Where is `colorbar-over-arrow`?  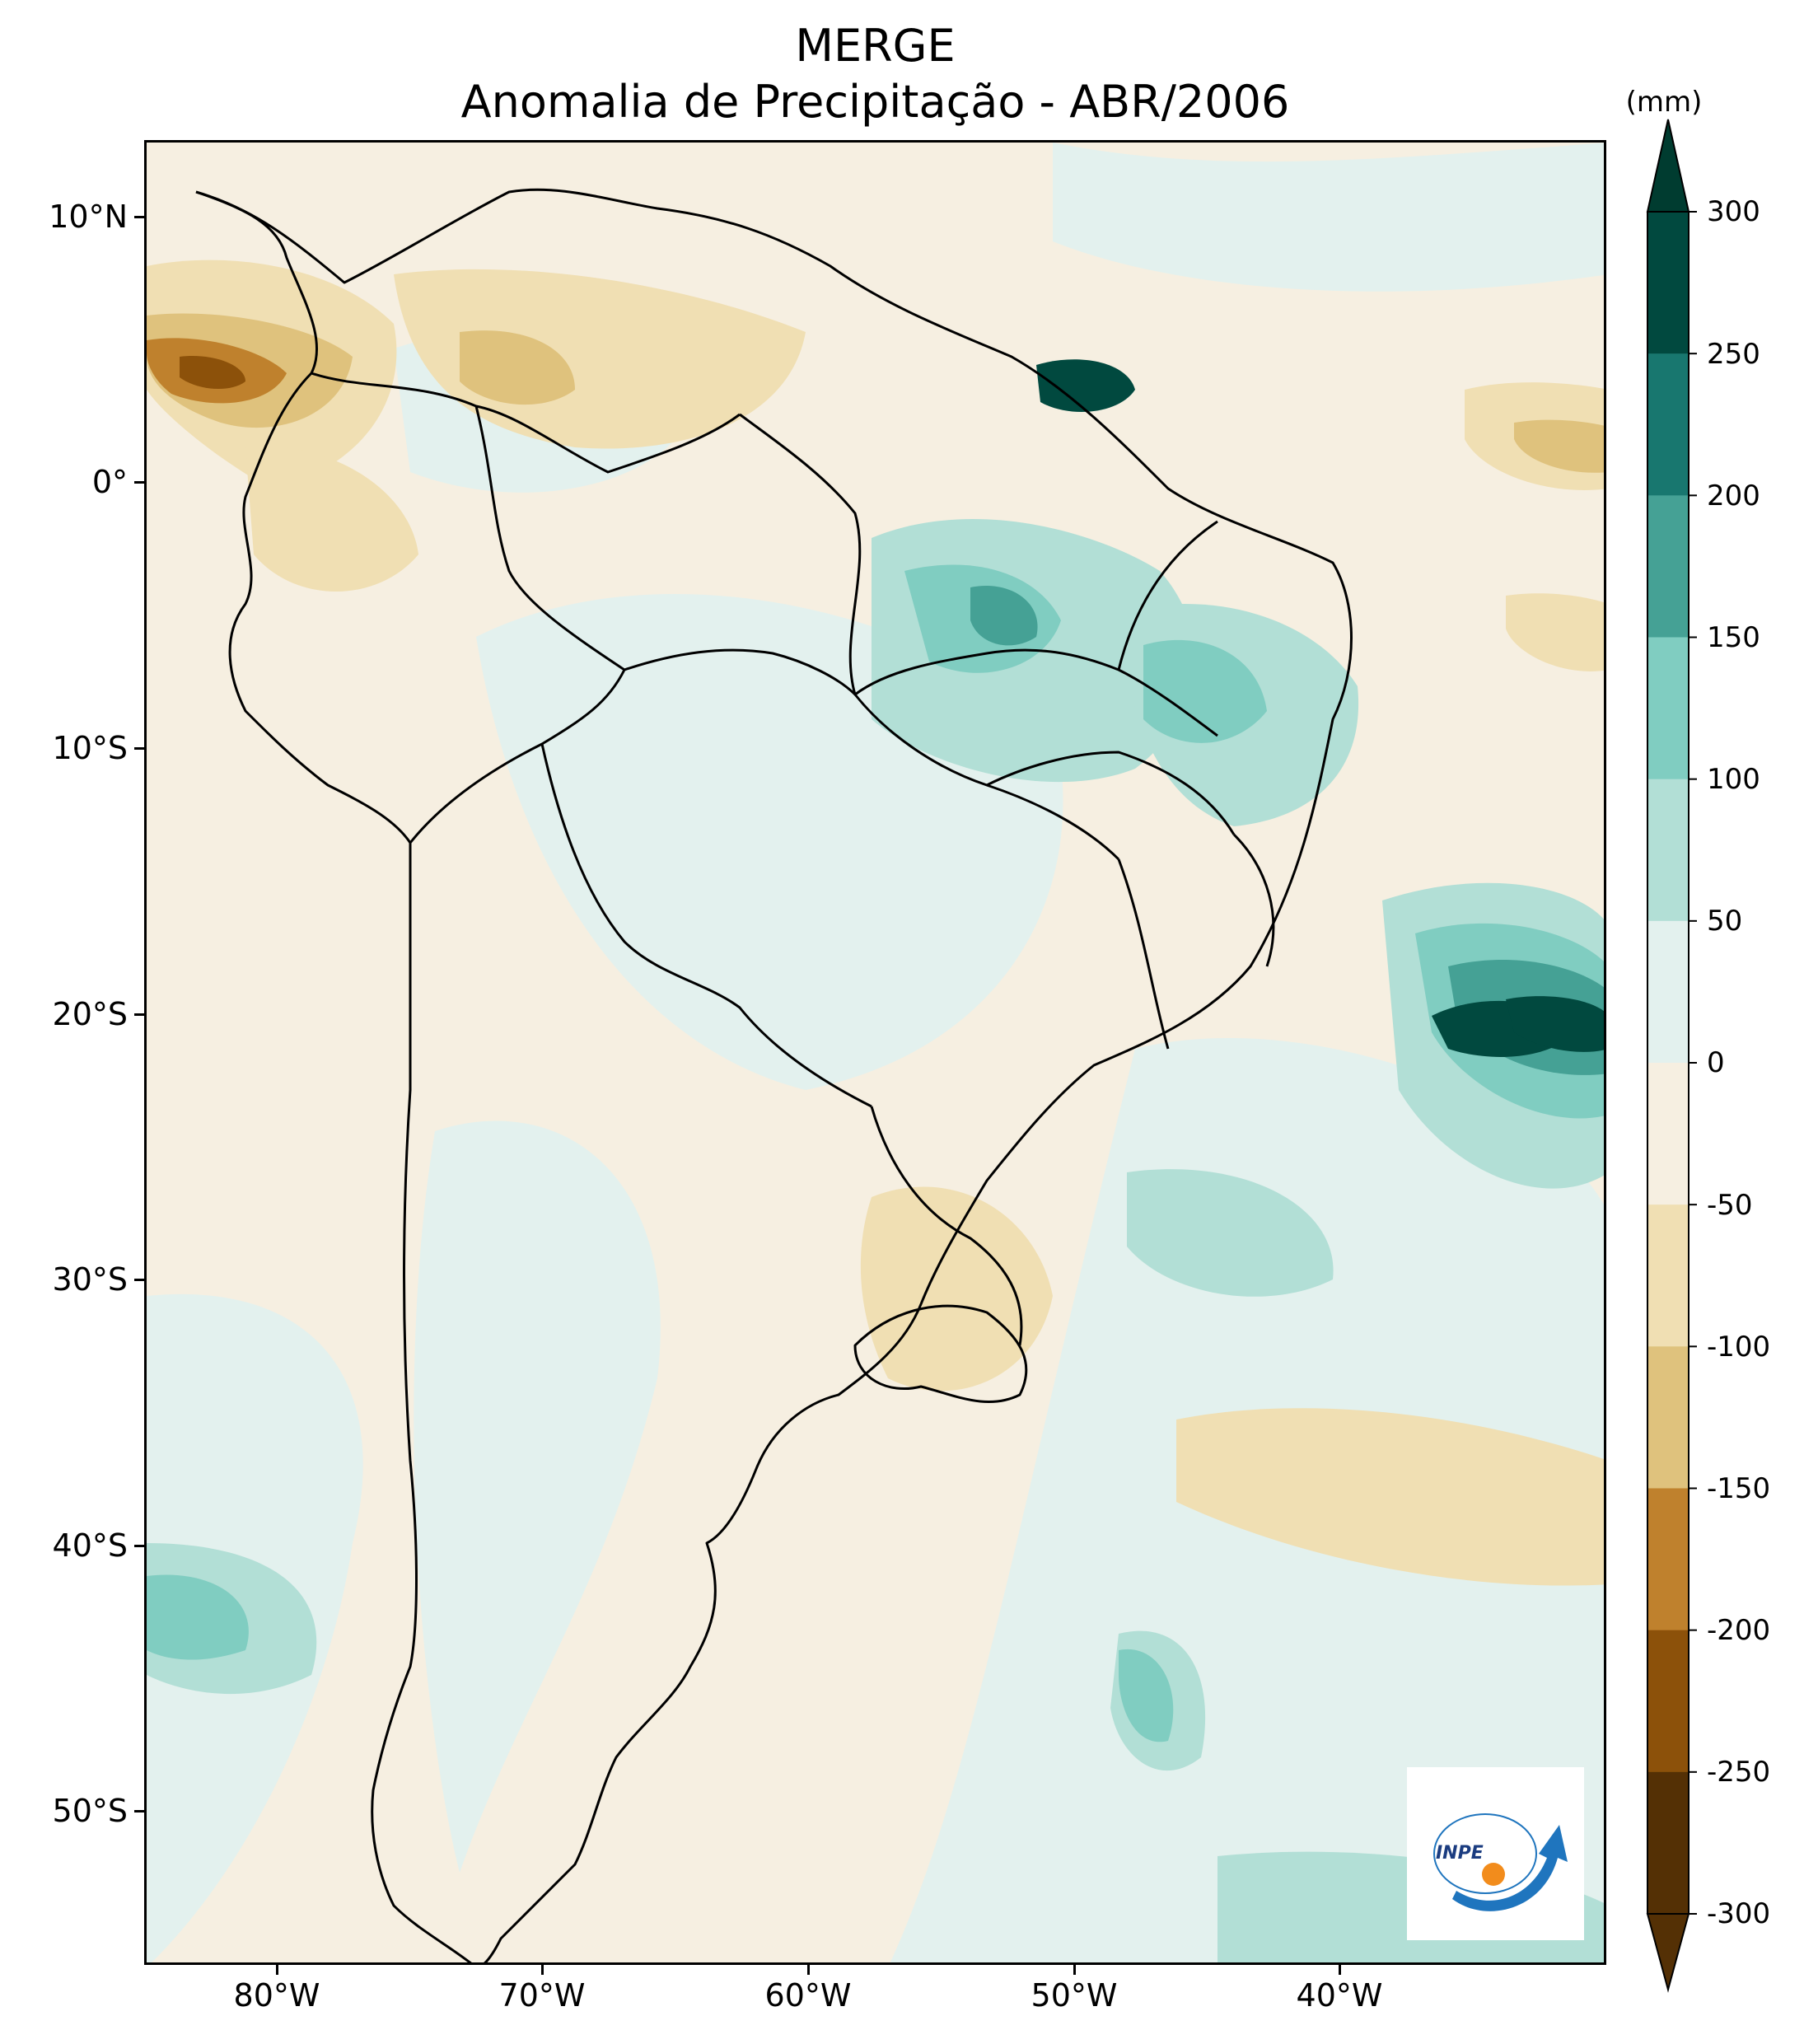
colorbar-over-arrow is located at coordinates (1668, 166).